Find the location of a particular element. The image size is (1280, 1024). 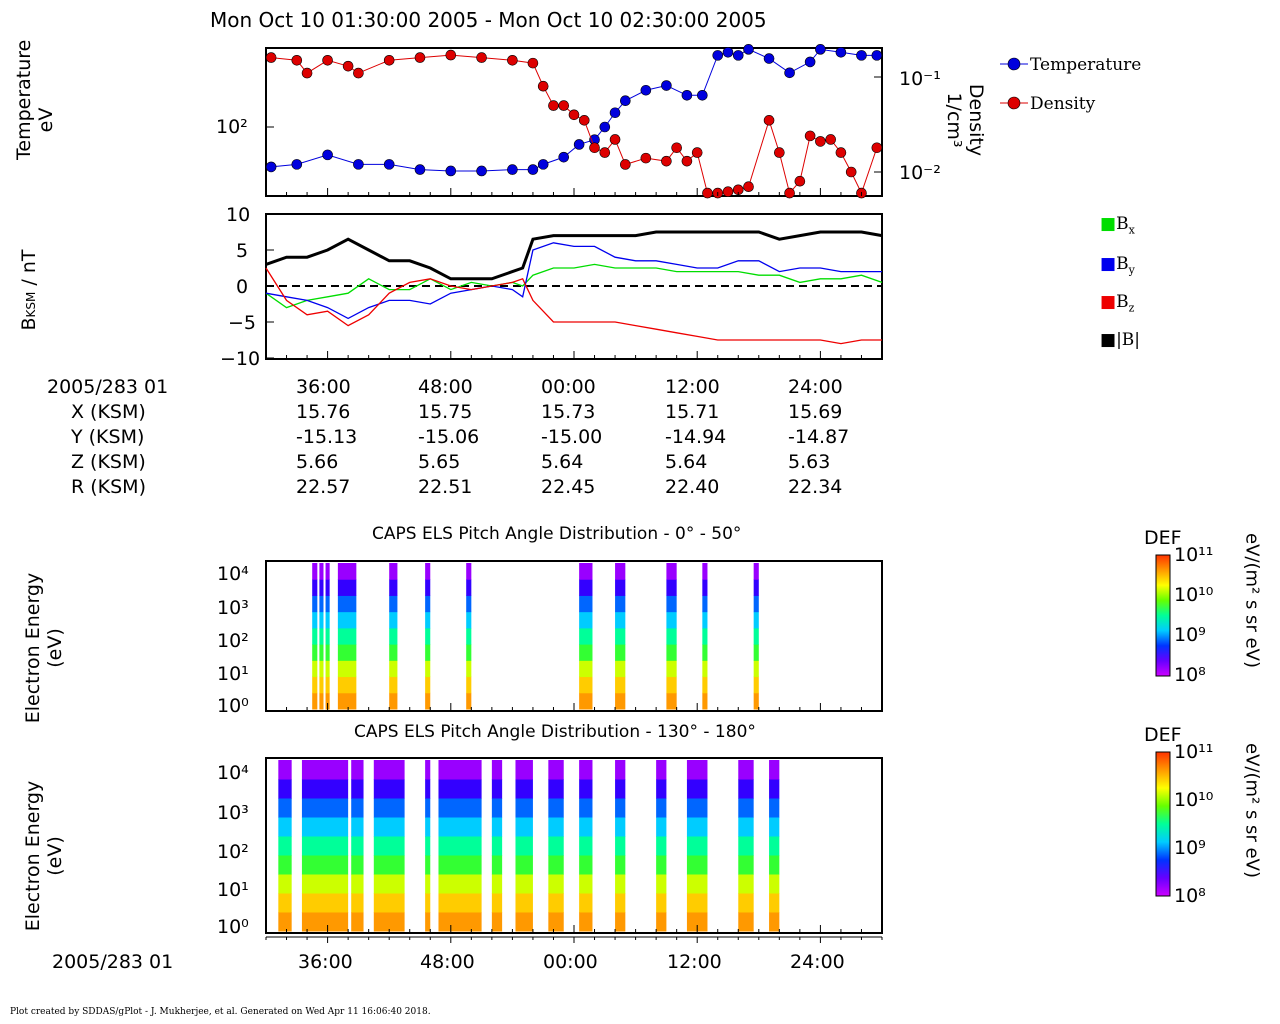

bottom-time-label: 12:00 is located at coordinates (694, 962).